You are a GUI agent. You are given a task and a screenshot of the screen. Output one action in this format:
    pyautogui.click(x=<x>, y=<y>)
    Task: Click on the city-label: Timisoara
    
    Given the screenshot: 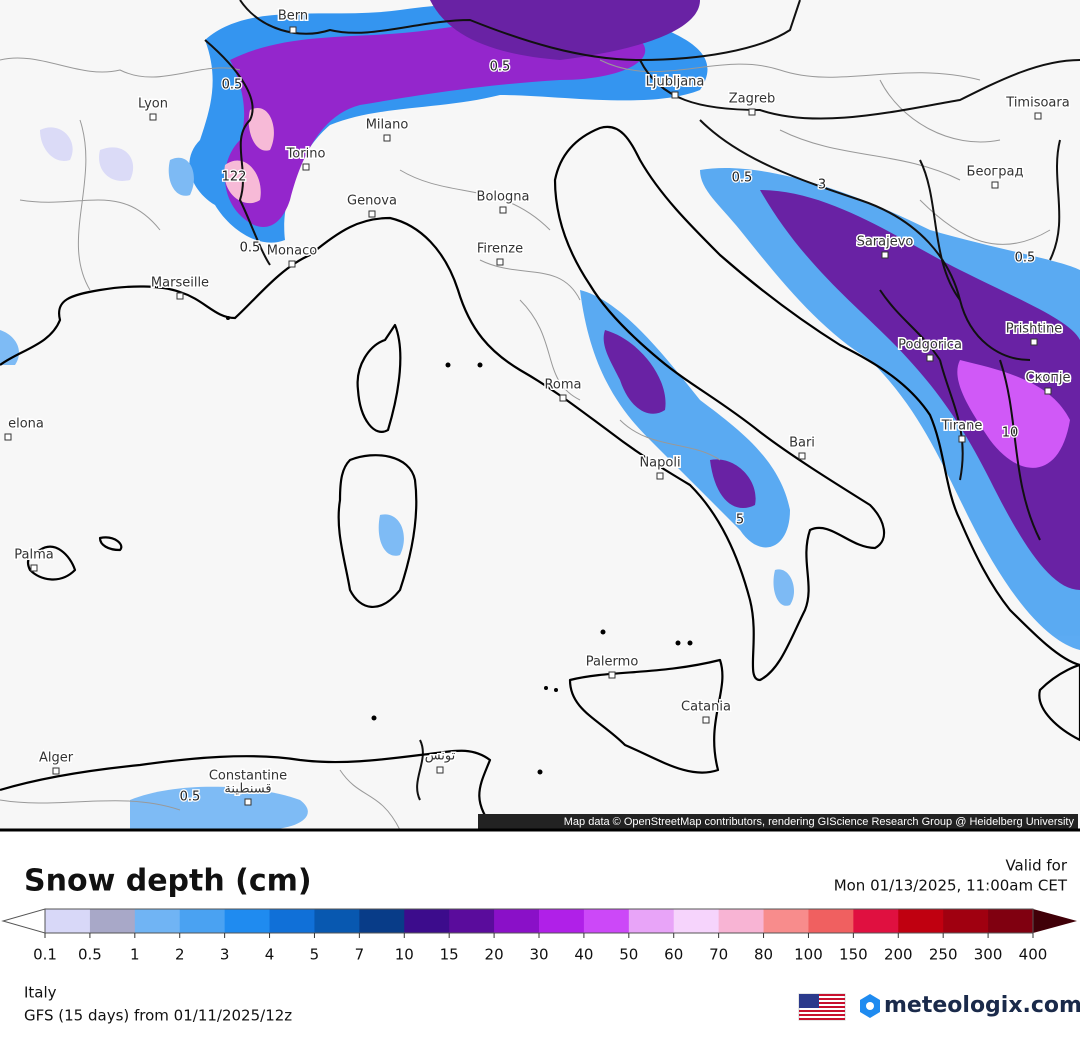 What is the action you would take?
    pyautogui.click(x=1037, y=103)
    